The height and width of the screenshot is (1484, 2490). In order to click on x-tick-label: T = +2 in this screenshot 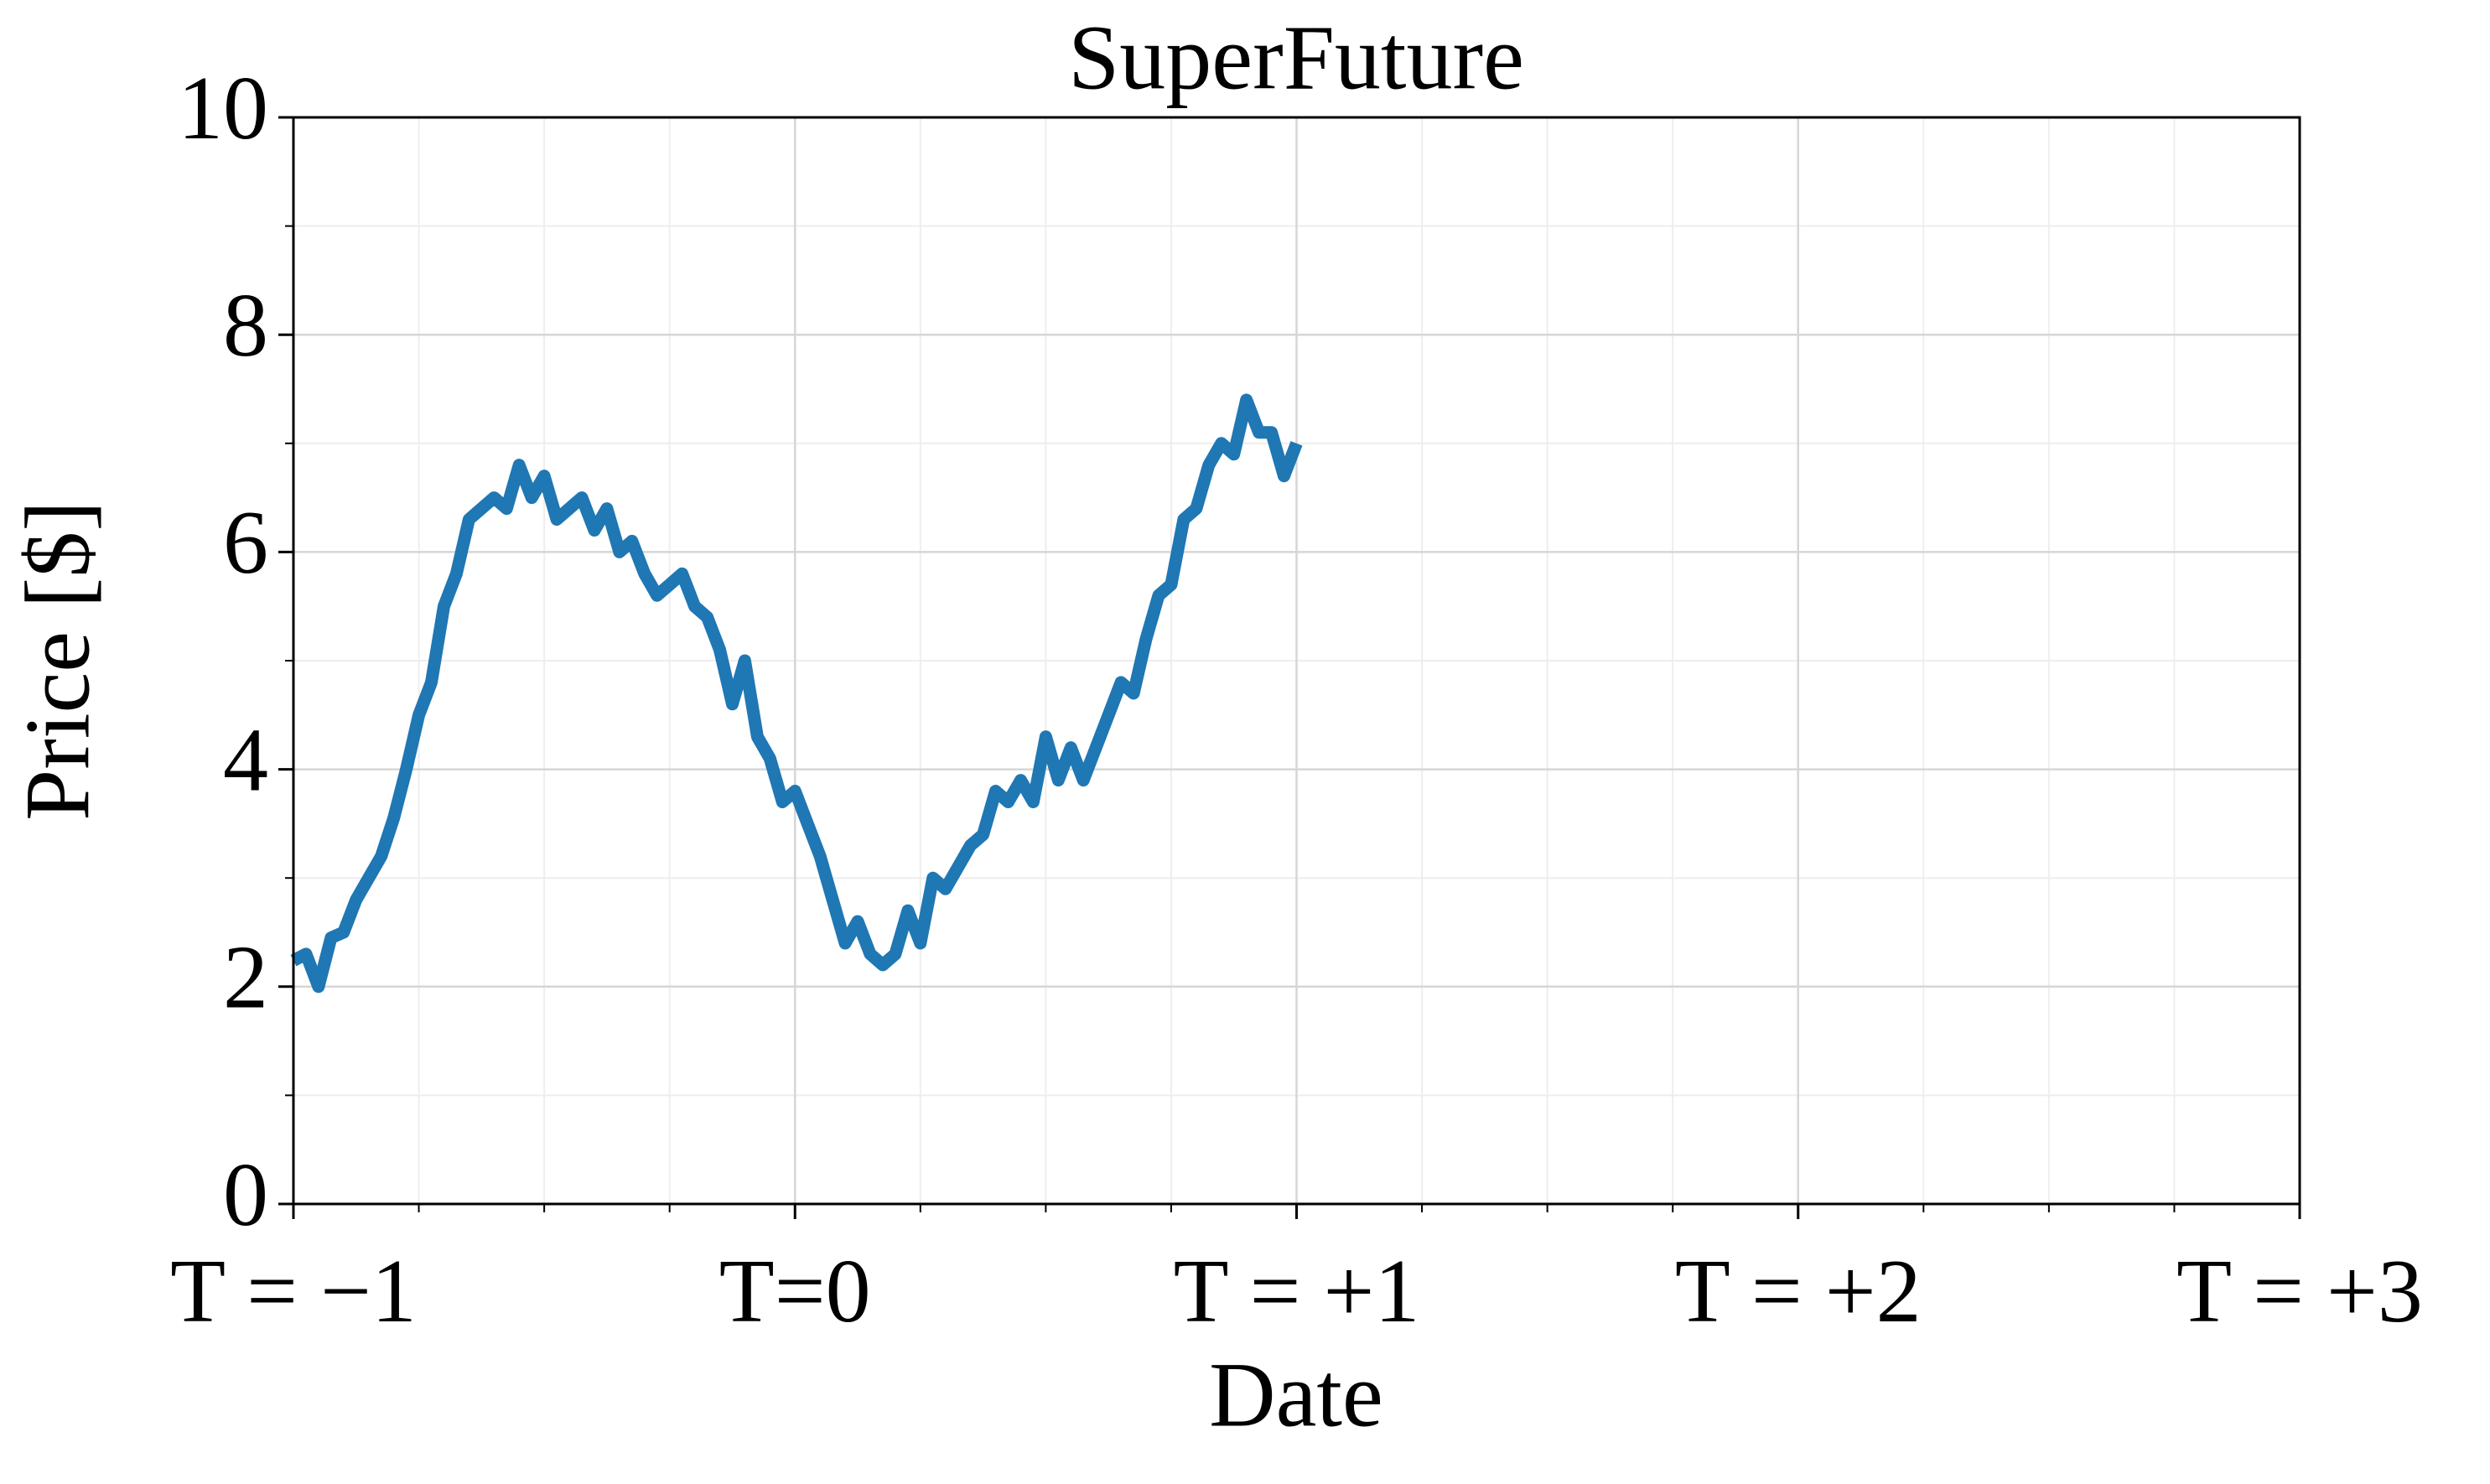, I will do `click(1798, 1291)`.